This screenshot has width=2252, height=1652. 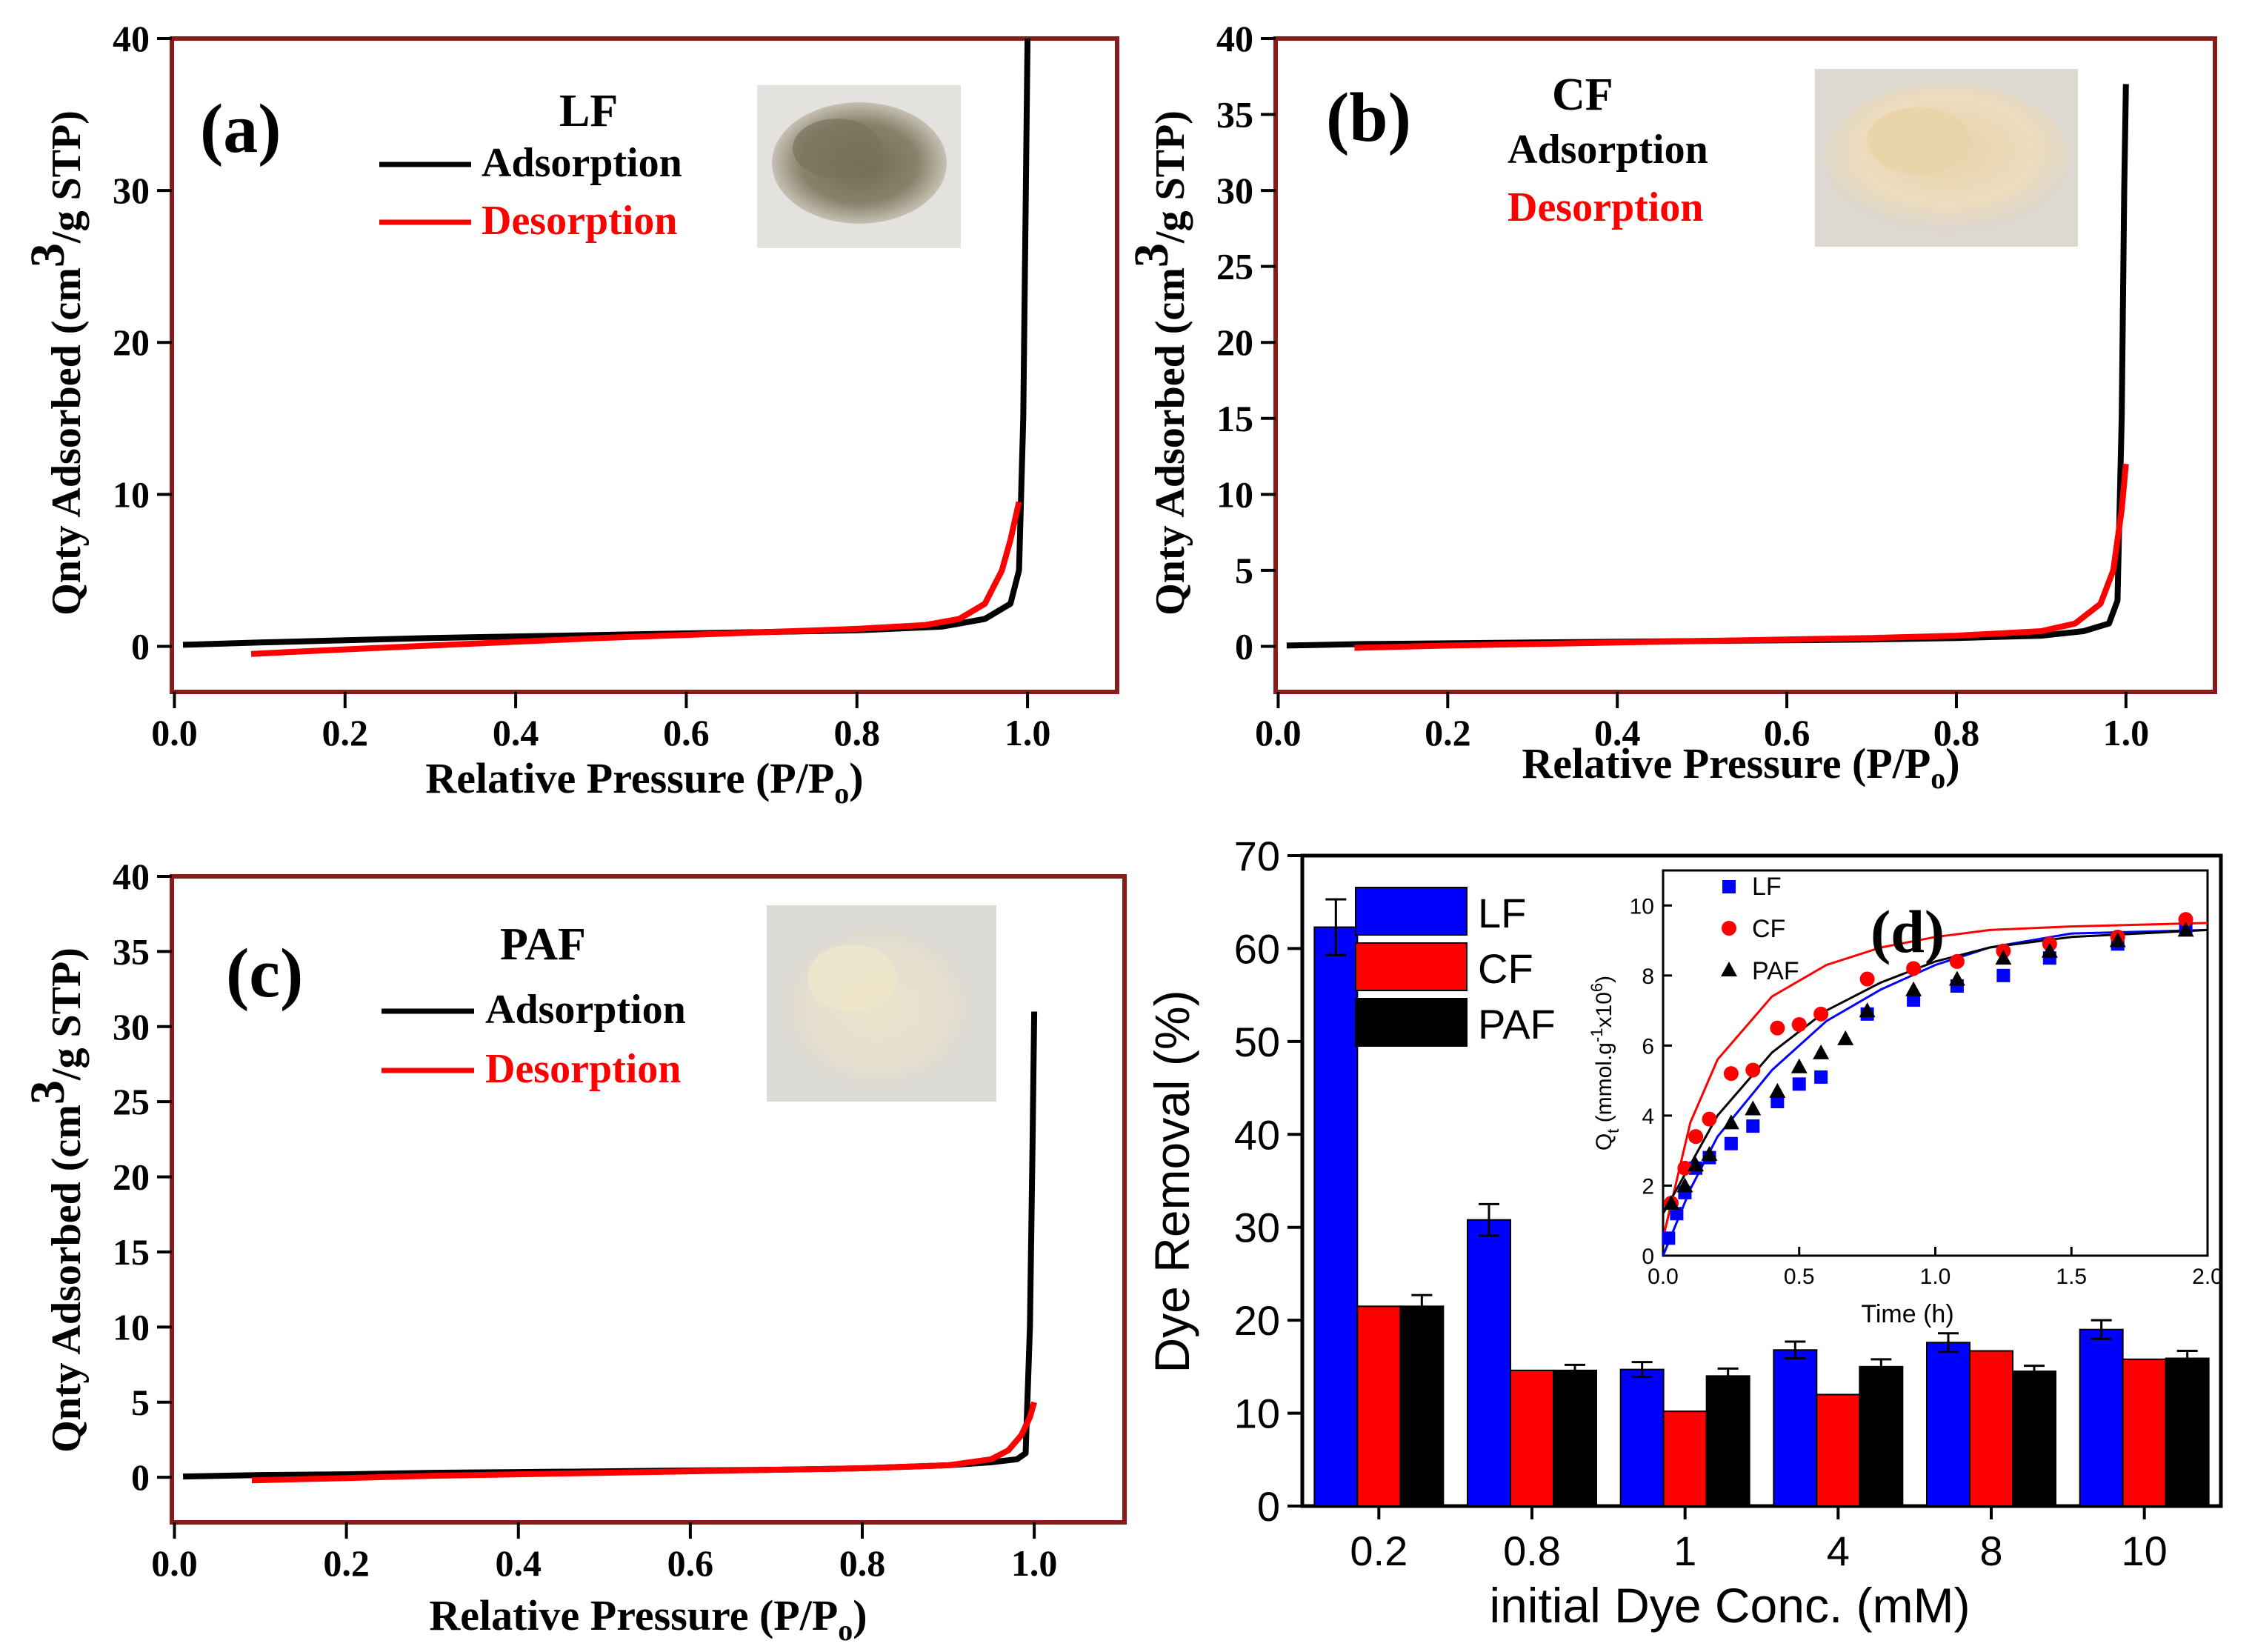 What do you see at coordinates (1729, 969) in the screenshot?
I see `inset-legend-marker-paf` at bounding box center [1729, 969].